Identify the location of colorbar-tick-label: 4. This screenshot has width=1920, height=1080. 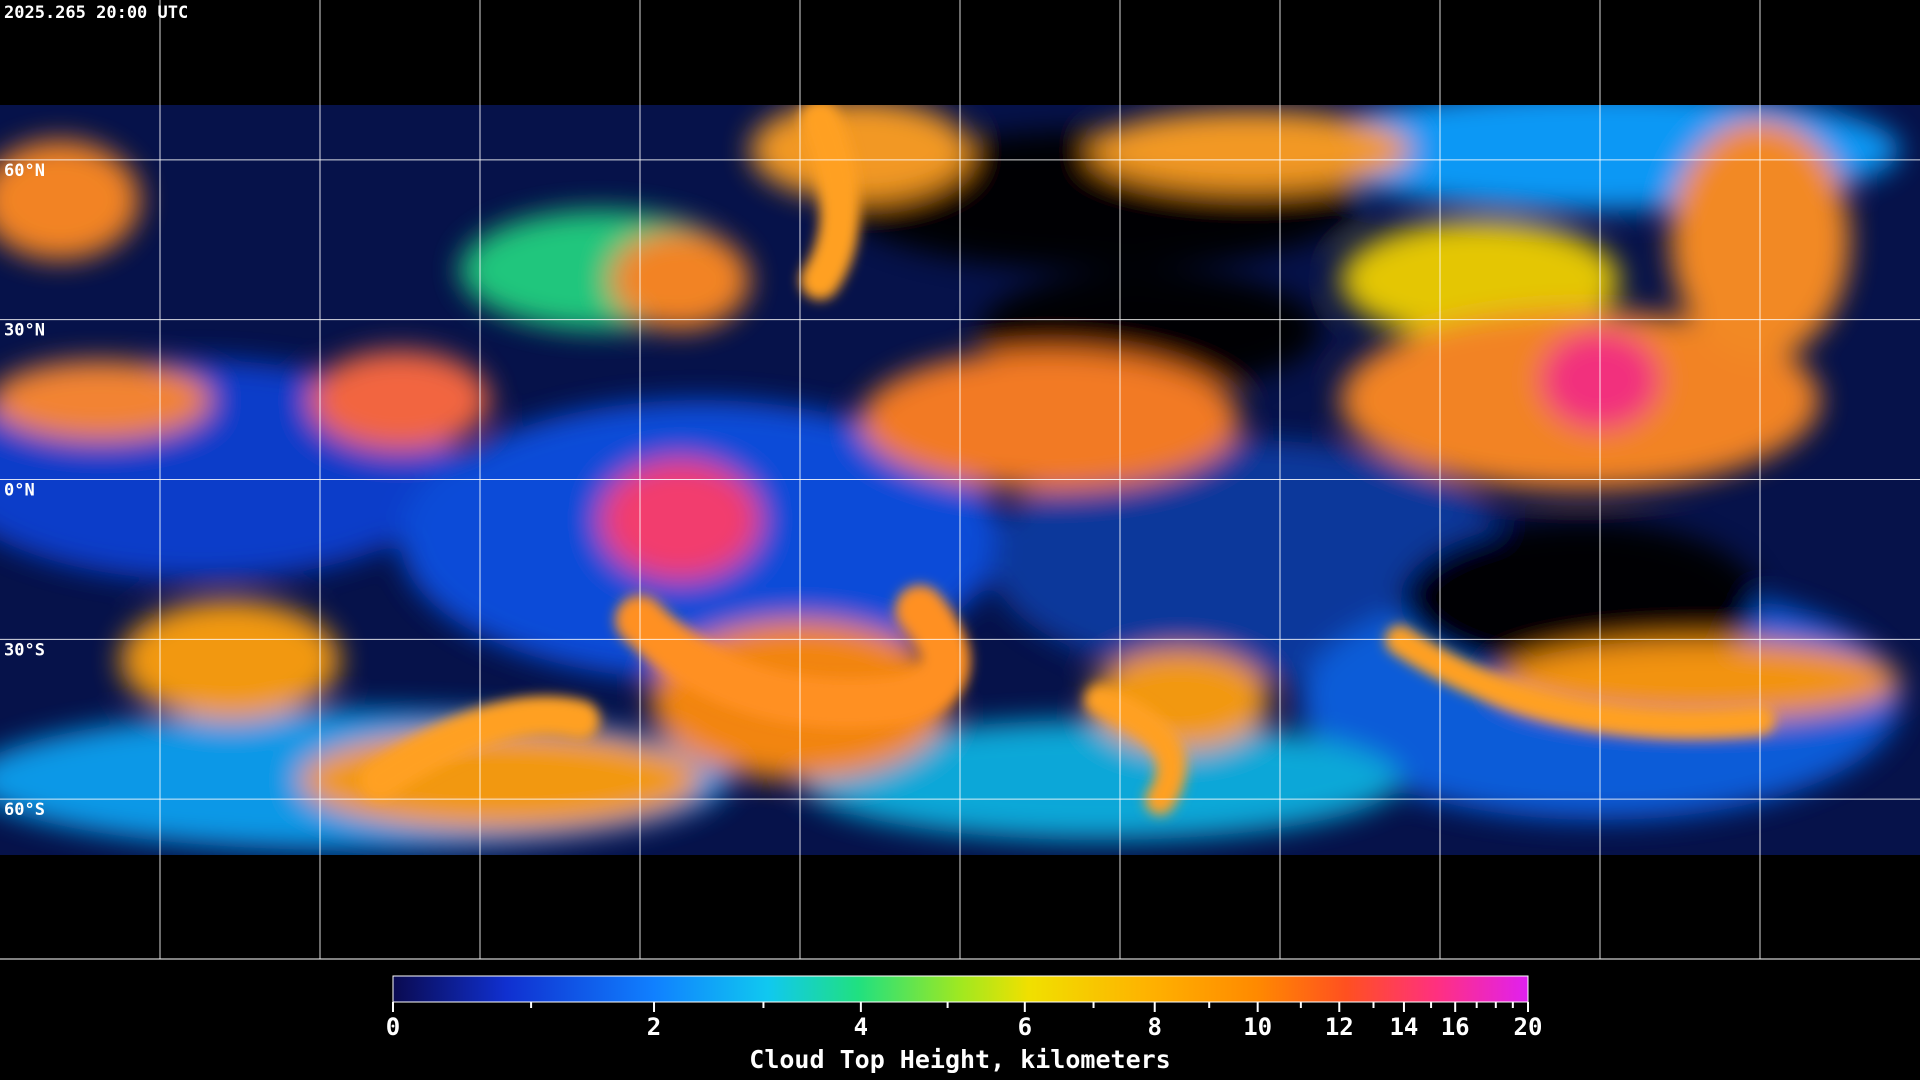
(861, 1027).